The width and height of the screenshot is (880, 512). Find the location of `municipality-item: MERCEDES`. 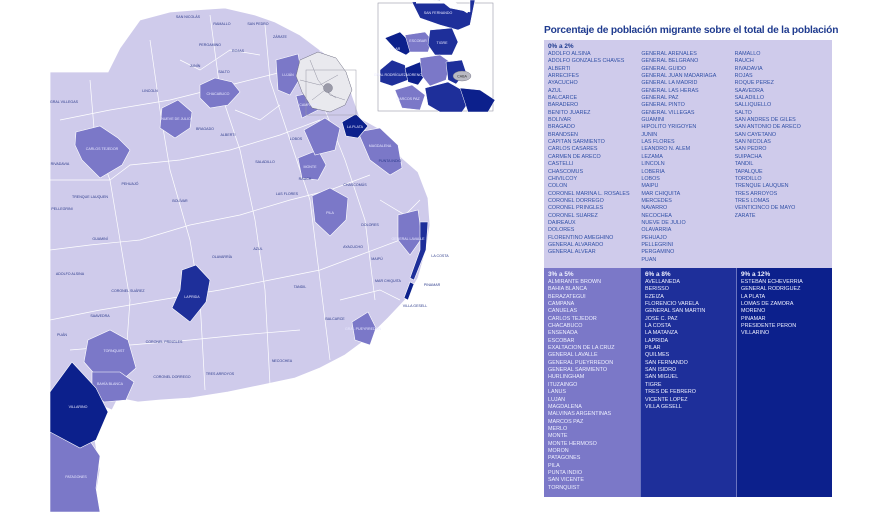

municipality-item: MERCEDES is located at coordinates (656, 200).